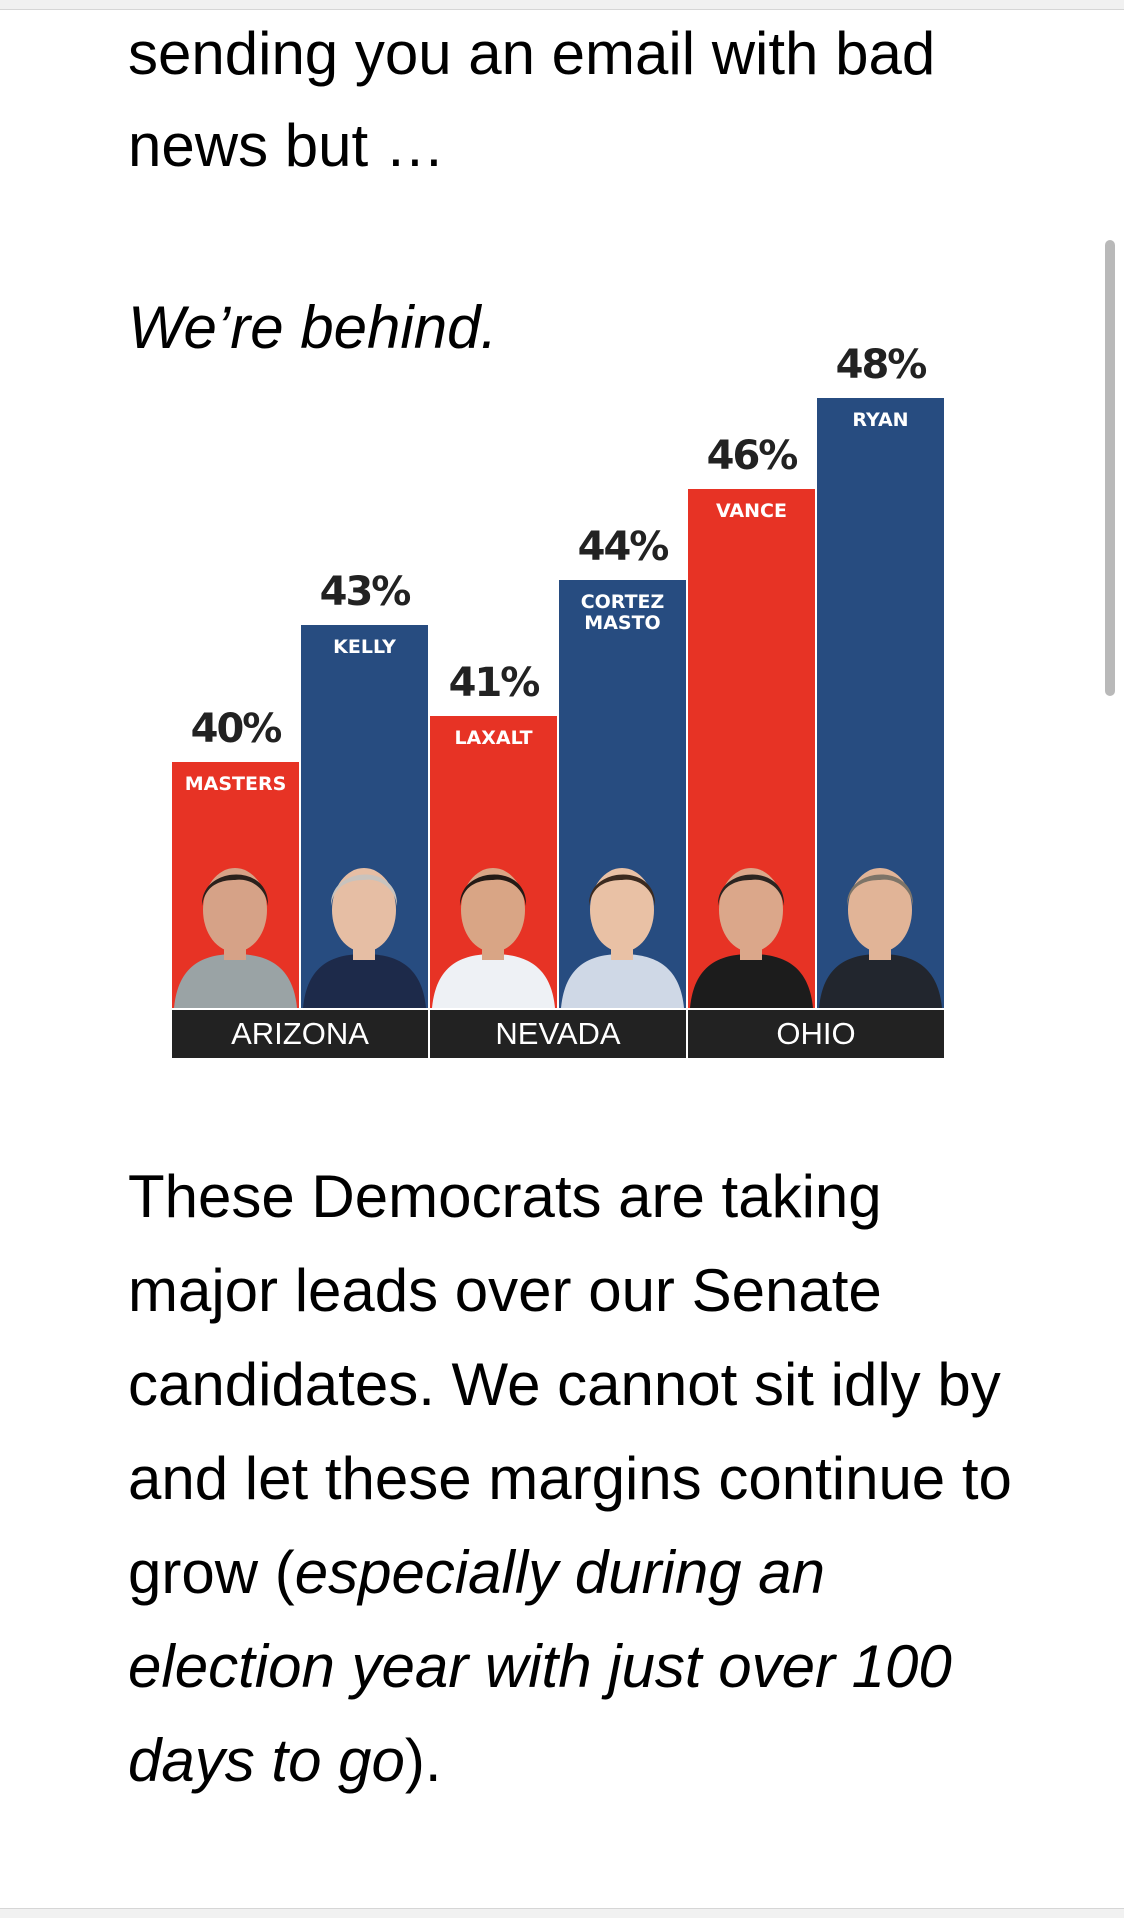 The width and height of the screenshot is (1124, 1918). What do you see at coordinates (493, 738) in the screenshot?
I see `candidate-name-laxalt: LAXALT` at bounding box center [493, 738].